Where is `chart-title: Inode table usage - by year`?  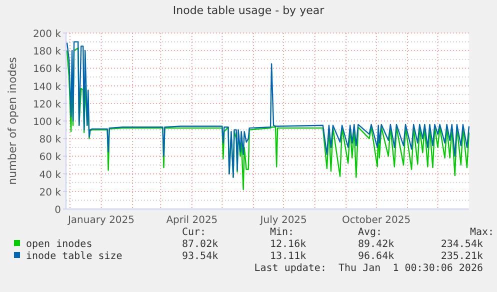 chart-title: Inode table usage - by year is located at coordinates (248, 10).